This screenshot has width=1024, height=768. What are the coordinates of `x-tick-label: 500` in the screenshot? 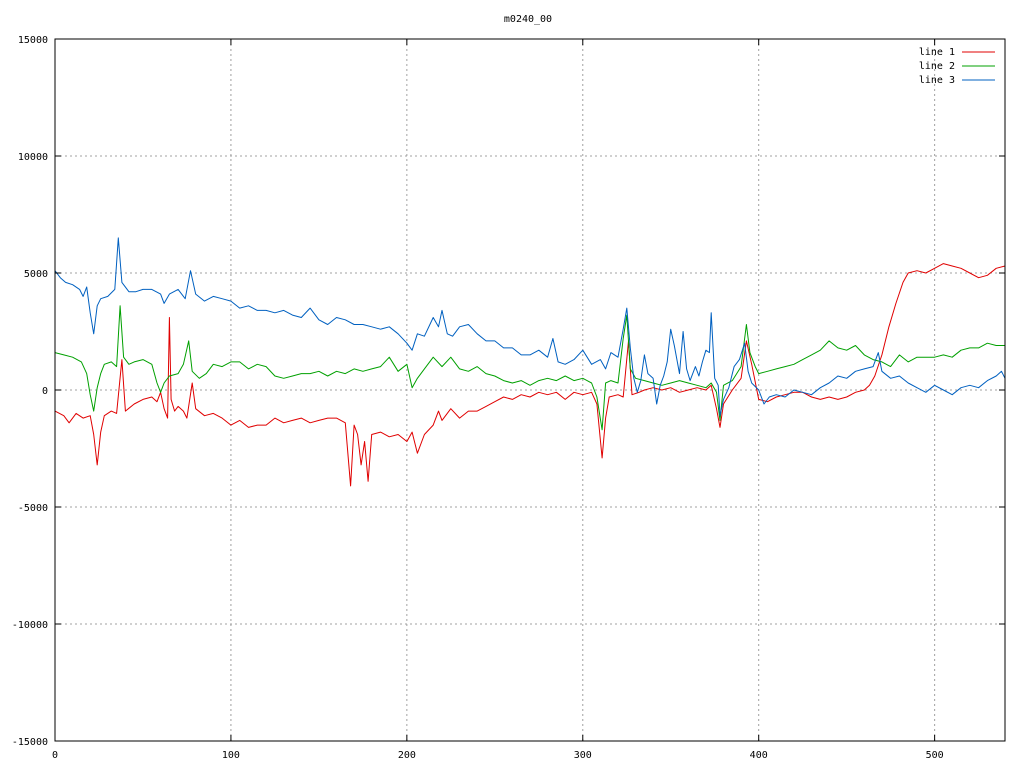 It's located at (935, 755).